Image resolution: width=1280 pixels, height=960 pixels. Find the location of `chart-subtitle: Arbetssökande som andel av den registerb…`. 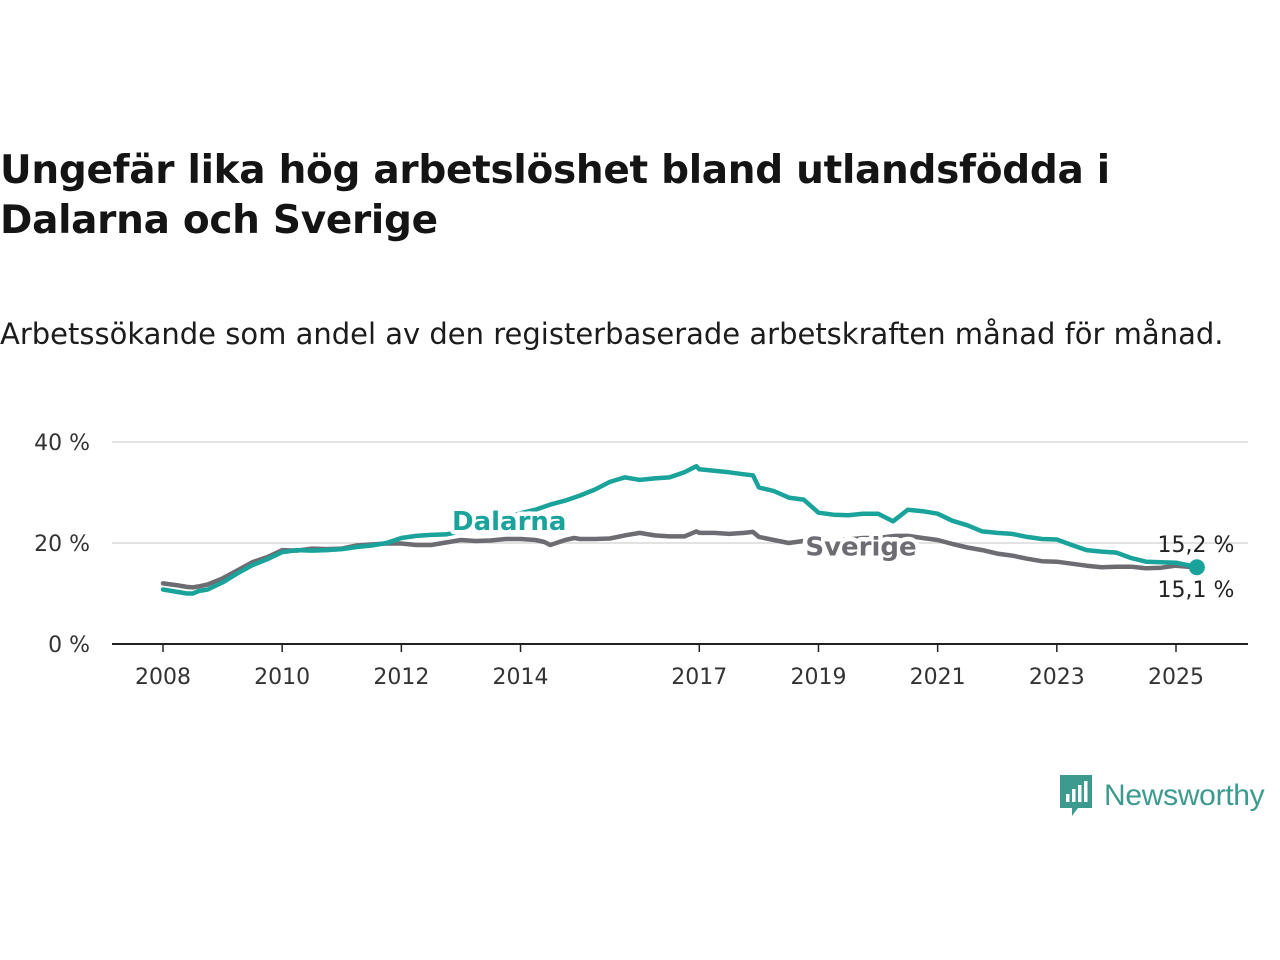

chart-subtitle: Arbetssökande som andel av den registerb… is located at coordinates (612, 334).